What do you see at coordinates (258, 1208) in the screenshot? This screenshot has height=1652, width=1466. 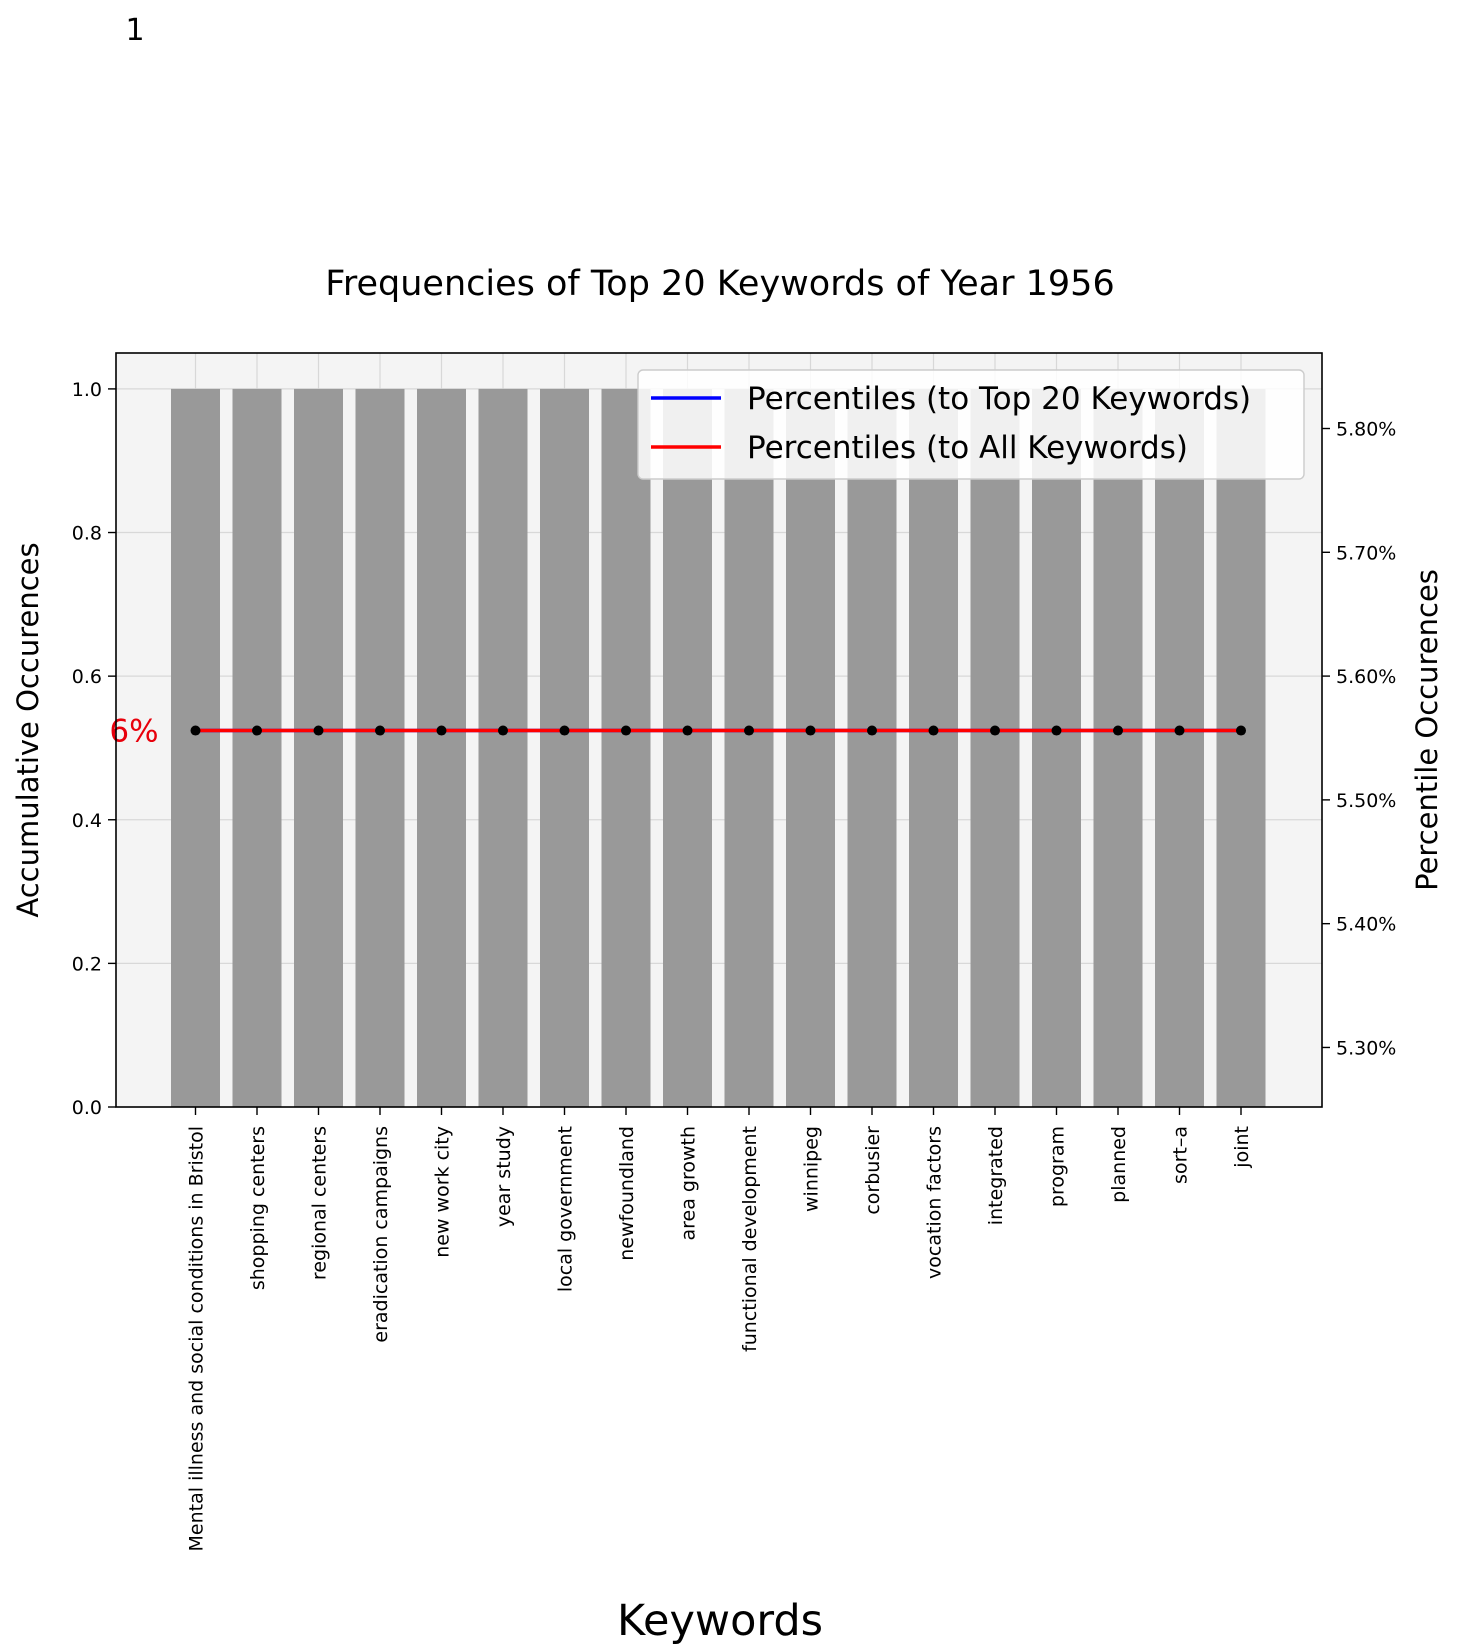 I see `x-tick-label: shopping centers` at bounding box center [258, 1208].